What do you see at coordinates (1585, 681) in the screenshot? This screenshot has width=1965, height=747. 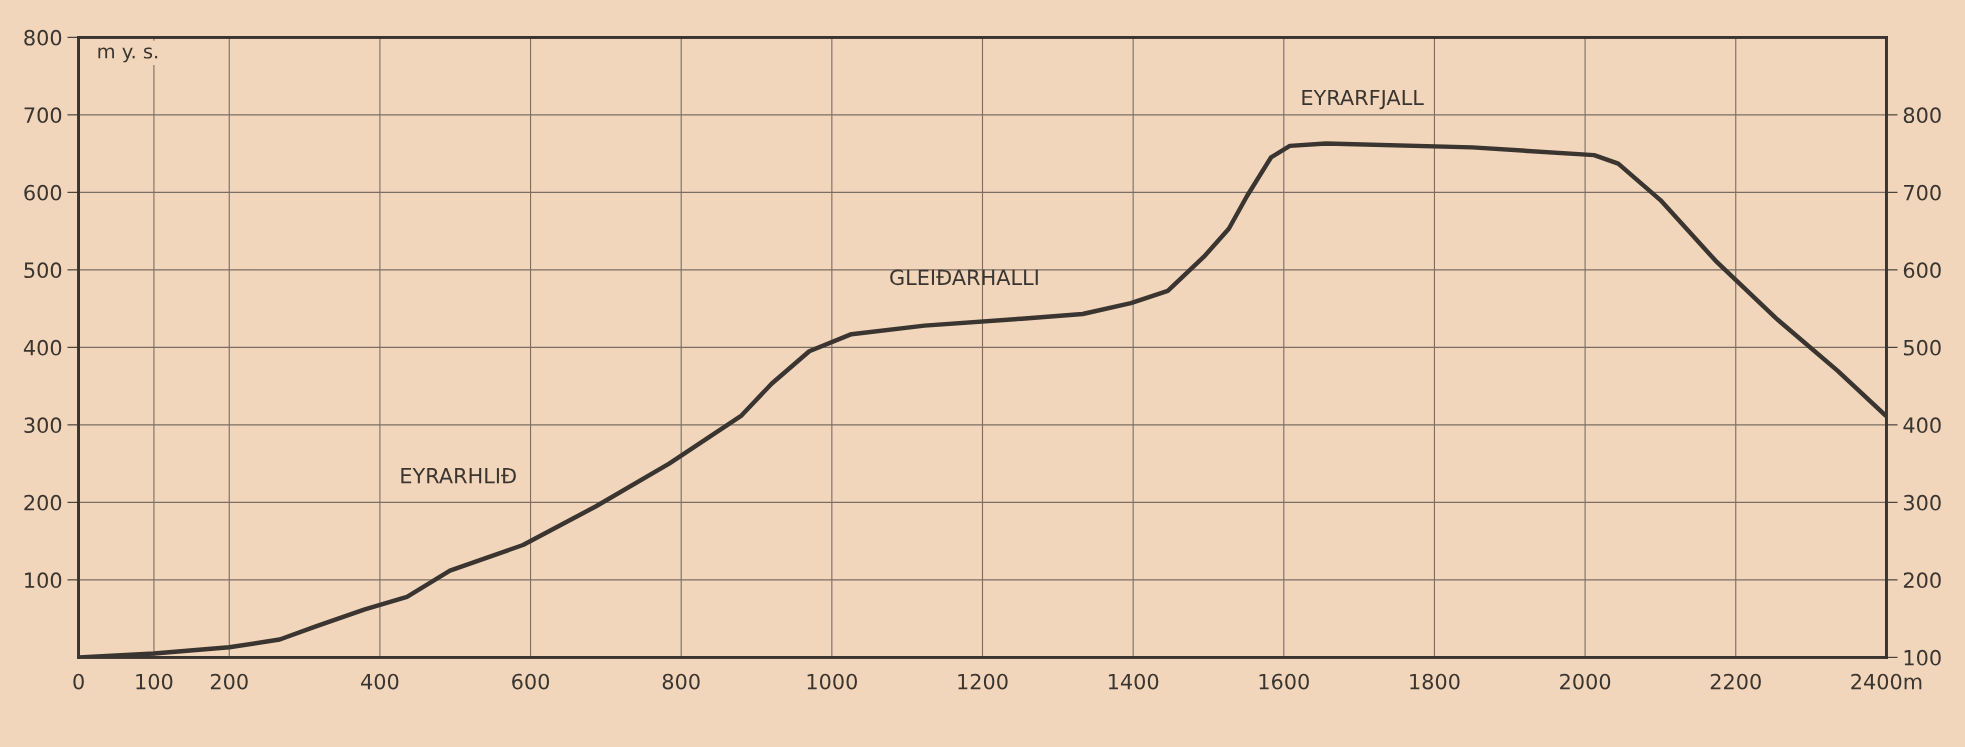 I see `x-tick-label: 2000` at bounding box center [1585, 681].